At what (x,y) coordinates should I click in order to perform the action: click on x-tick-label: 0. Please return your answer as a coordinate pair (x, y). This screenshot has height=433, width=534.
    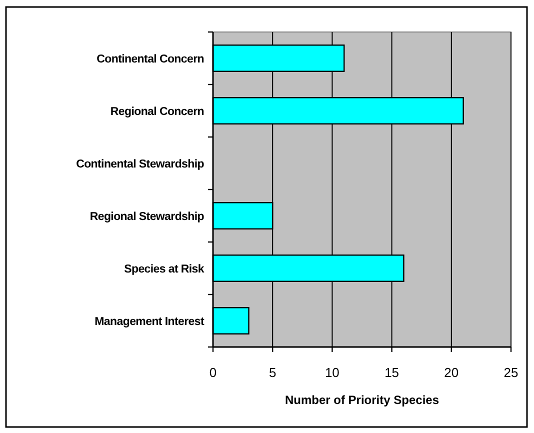
    Looking at the image, I should click on (213, 372).